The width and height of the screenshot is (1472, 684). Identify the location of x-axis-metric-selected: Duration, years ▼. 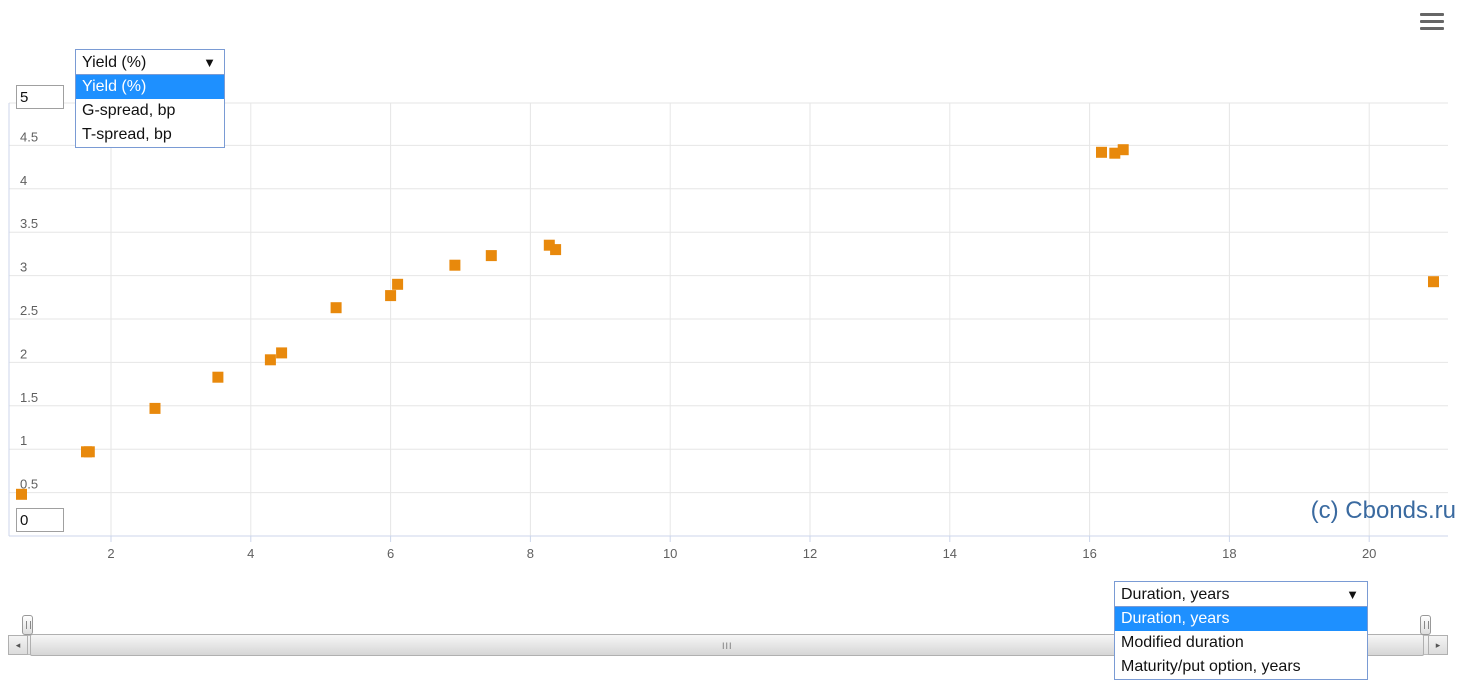
(1241, 594).